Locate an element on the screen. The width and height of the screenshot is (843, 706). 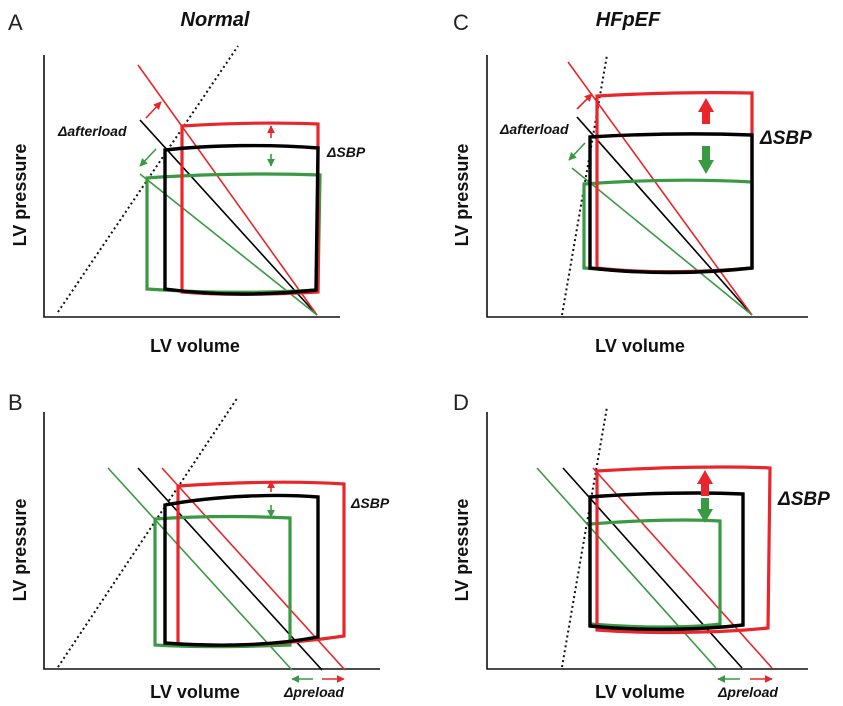
pv-loop-decrease-c is located at coordinates (668, 226).